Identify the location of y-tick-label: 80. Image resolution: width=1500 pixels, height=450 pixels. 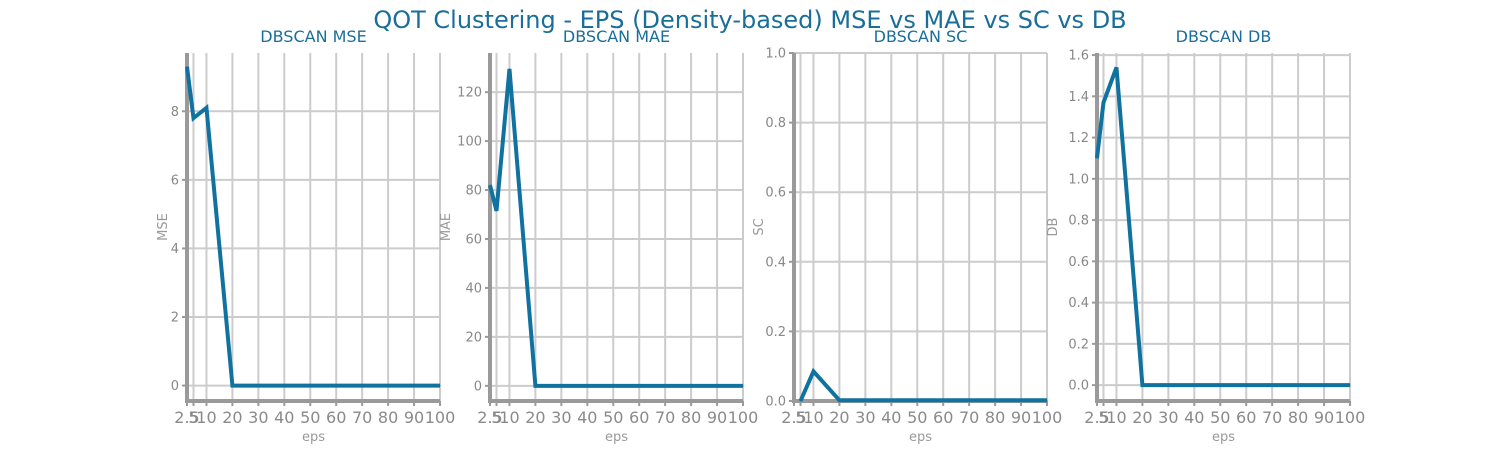
(473, 191).